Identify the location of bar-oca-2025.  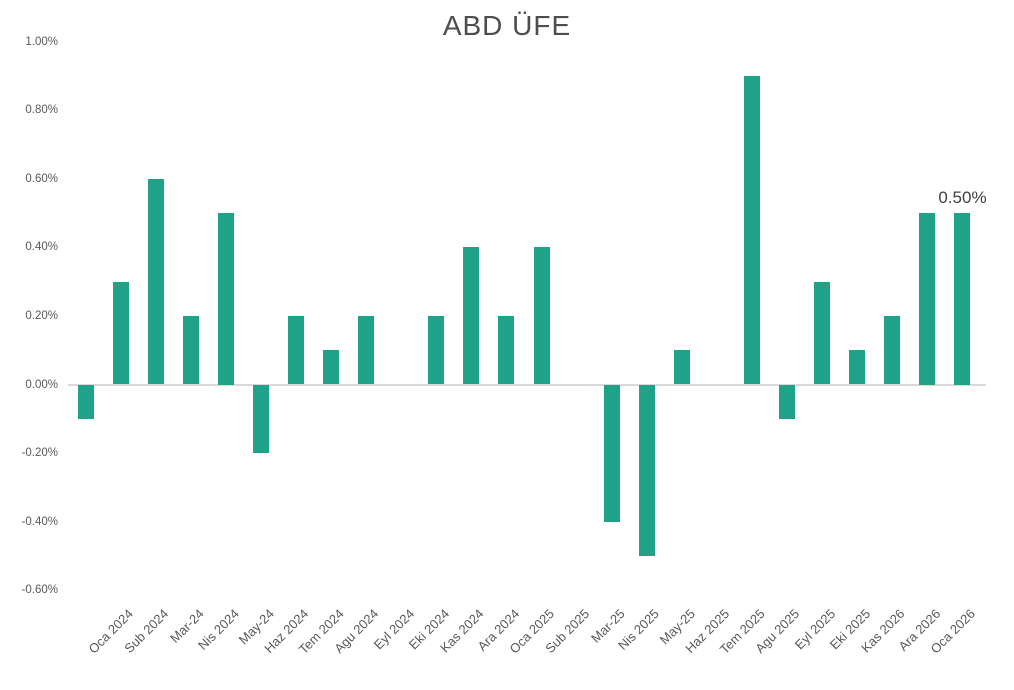
(541, 316).